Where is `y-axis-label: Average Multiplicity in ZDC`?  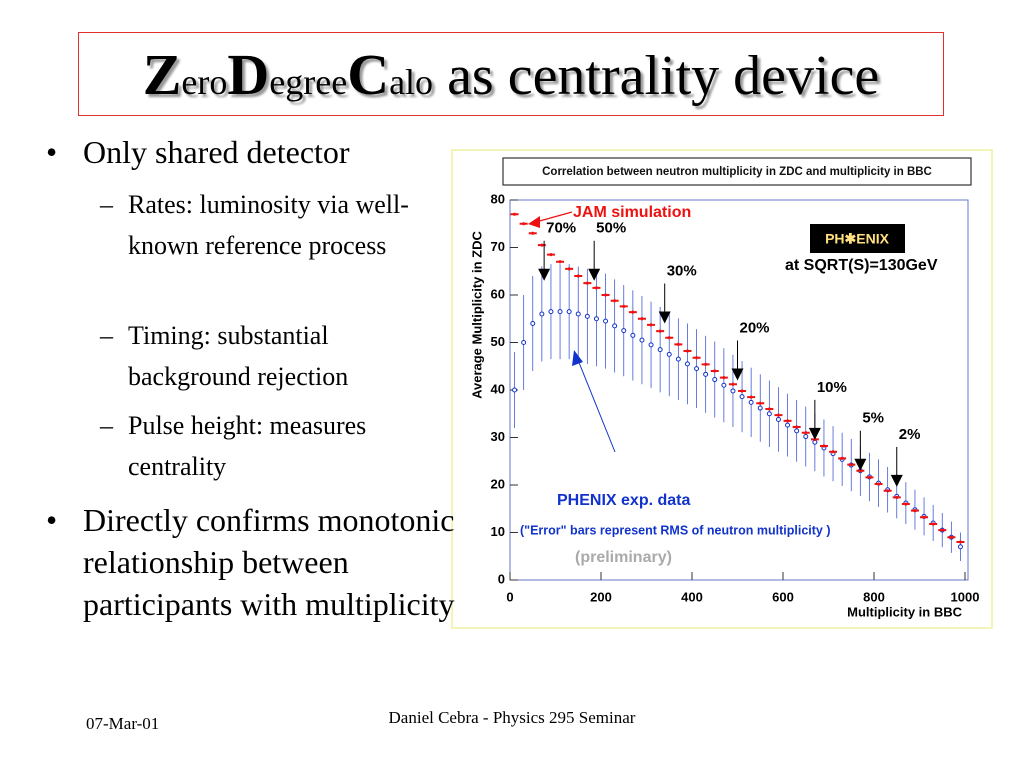 y-axis-label: Average Multiplicity in ZDC is located at coordinates (476, 314).